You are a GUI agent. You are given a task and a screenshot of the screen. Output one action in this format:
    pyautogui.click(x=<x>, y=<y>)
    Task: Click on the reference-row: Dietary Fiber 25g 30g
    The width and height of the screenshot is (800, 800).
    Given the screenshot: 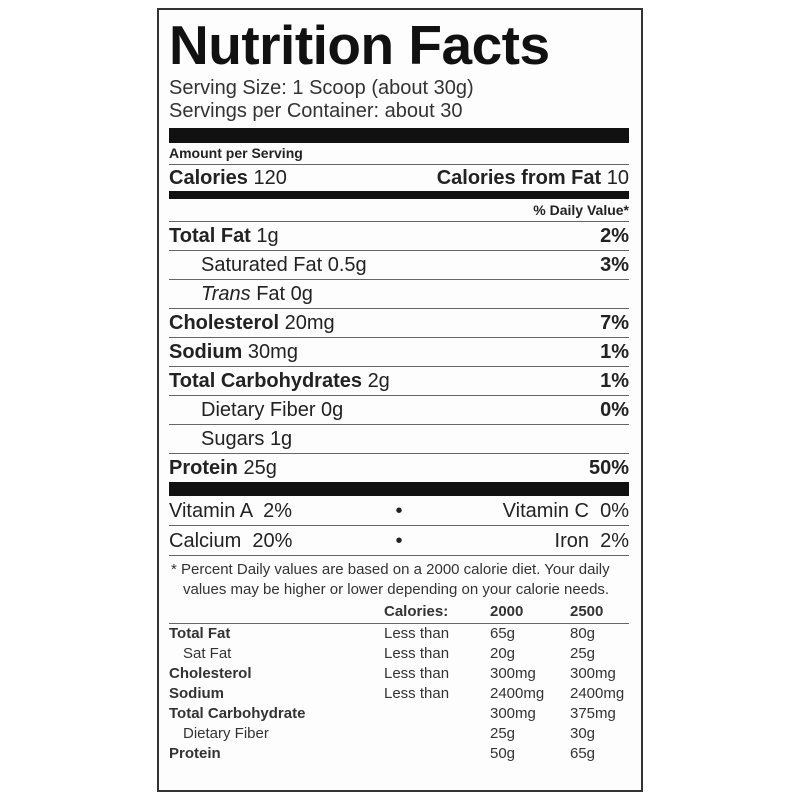 What is the action you would take?
    pyautogui.click(x=399, y=734)
    